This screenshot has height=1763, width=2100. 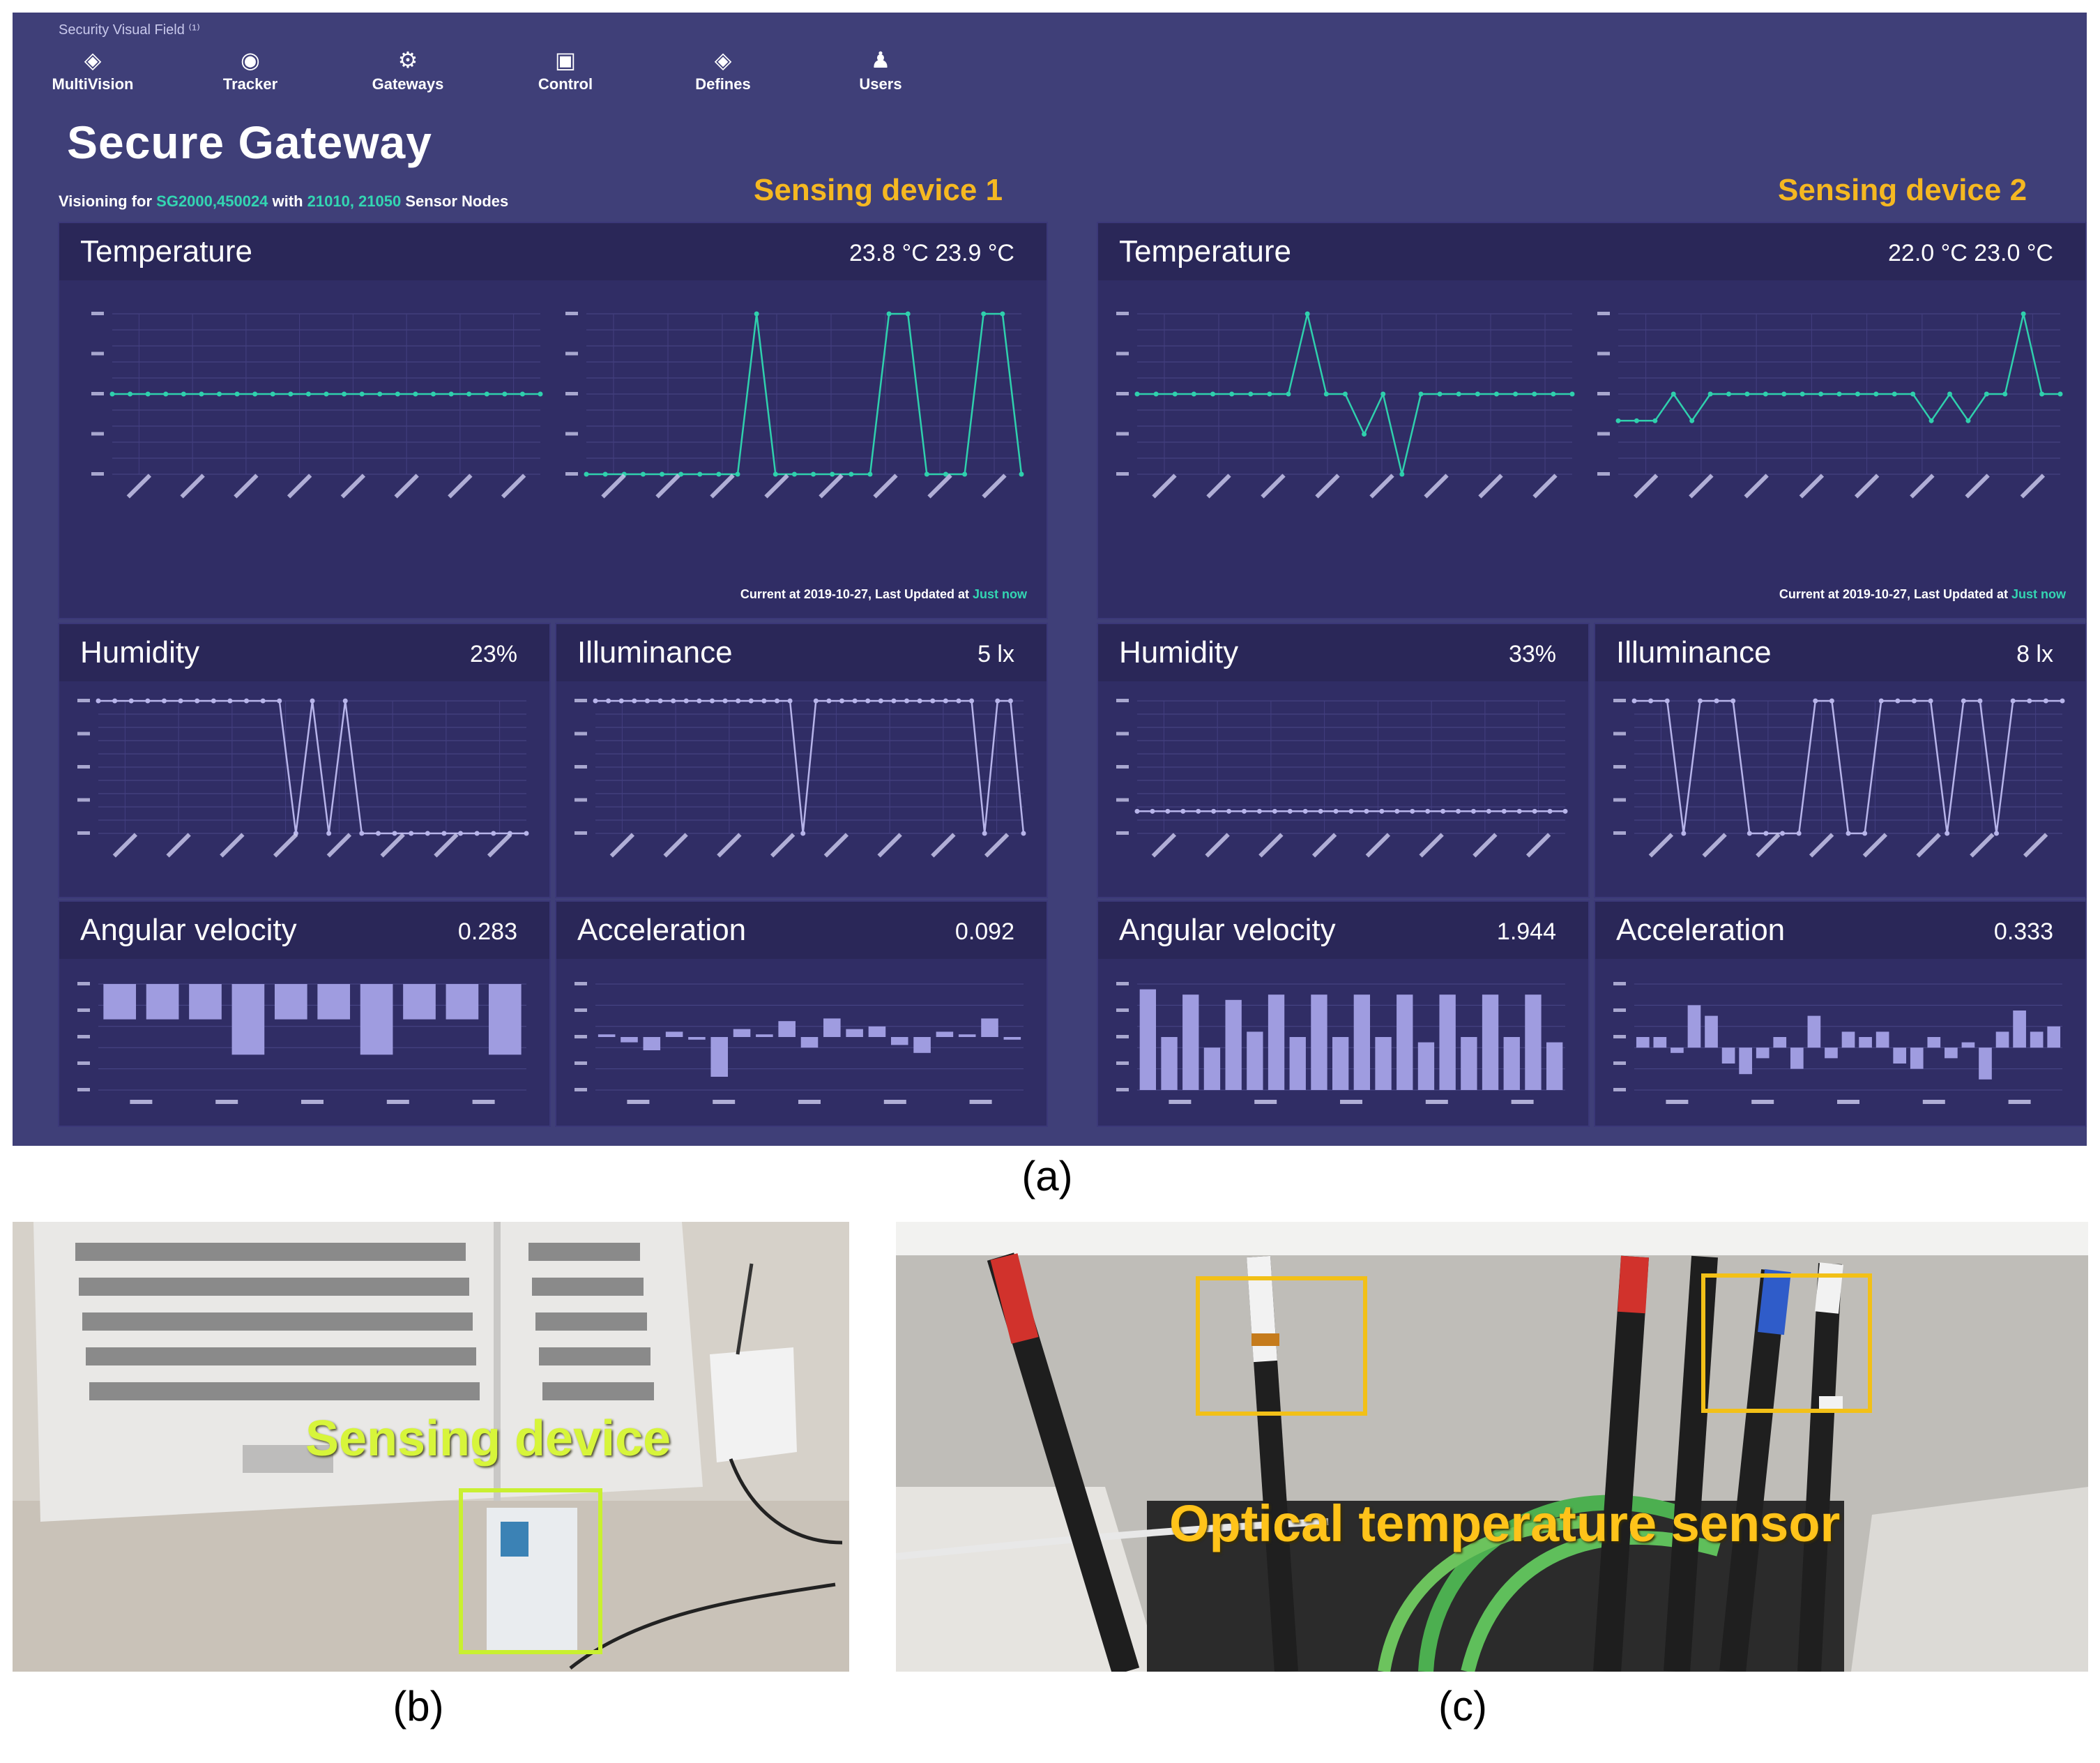 I want to click on panel-title: Temperature, so click(x=1206, y=251).